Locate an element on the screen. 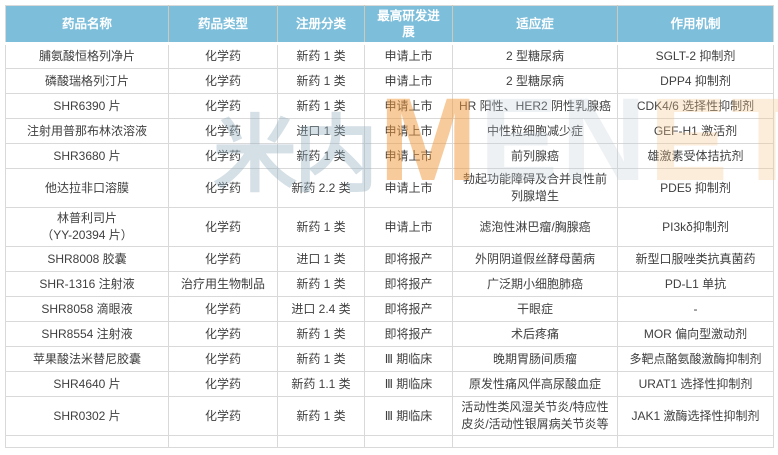  table-row: SHR8058 滴眼液 化学药 进口 2.4 类即将报产 干眼症 - is located at coordinates (389, 309).